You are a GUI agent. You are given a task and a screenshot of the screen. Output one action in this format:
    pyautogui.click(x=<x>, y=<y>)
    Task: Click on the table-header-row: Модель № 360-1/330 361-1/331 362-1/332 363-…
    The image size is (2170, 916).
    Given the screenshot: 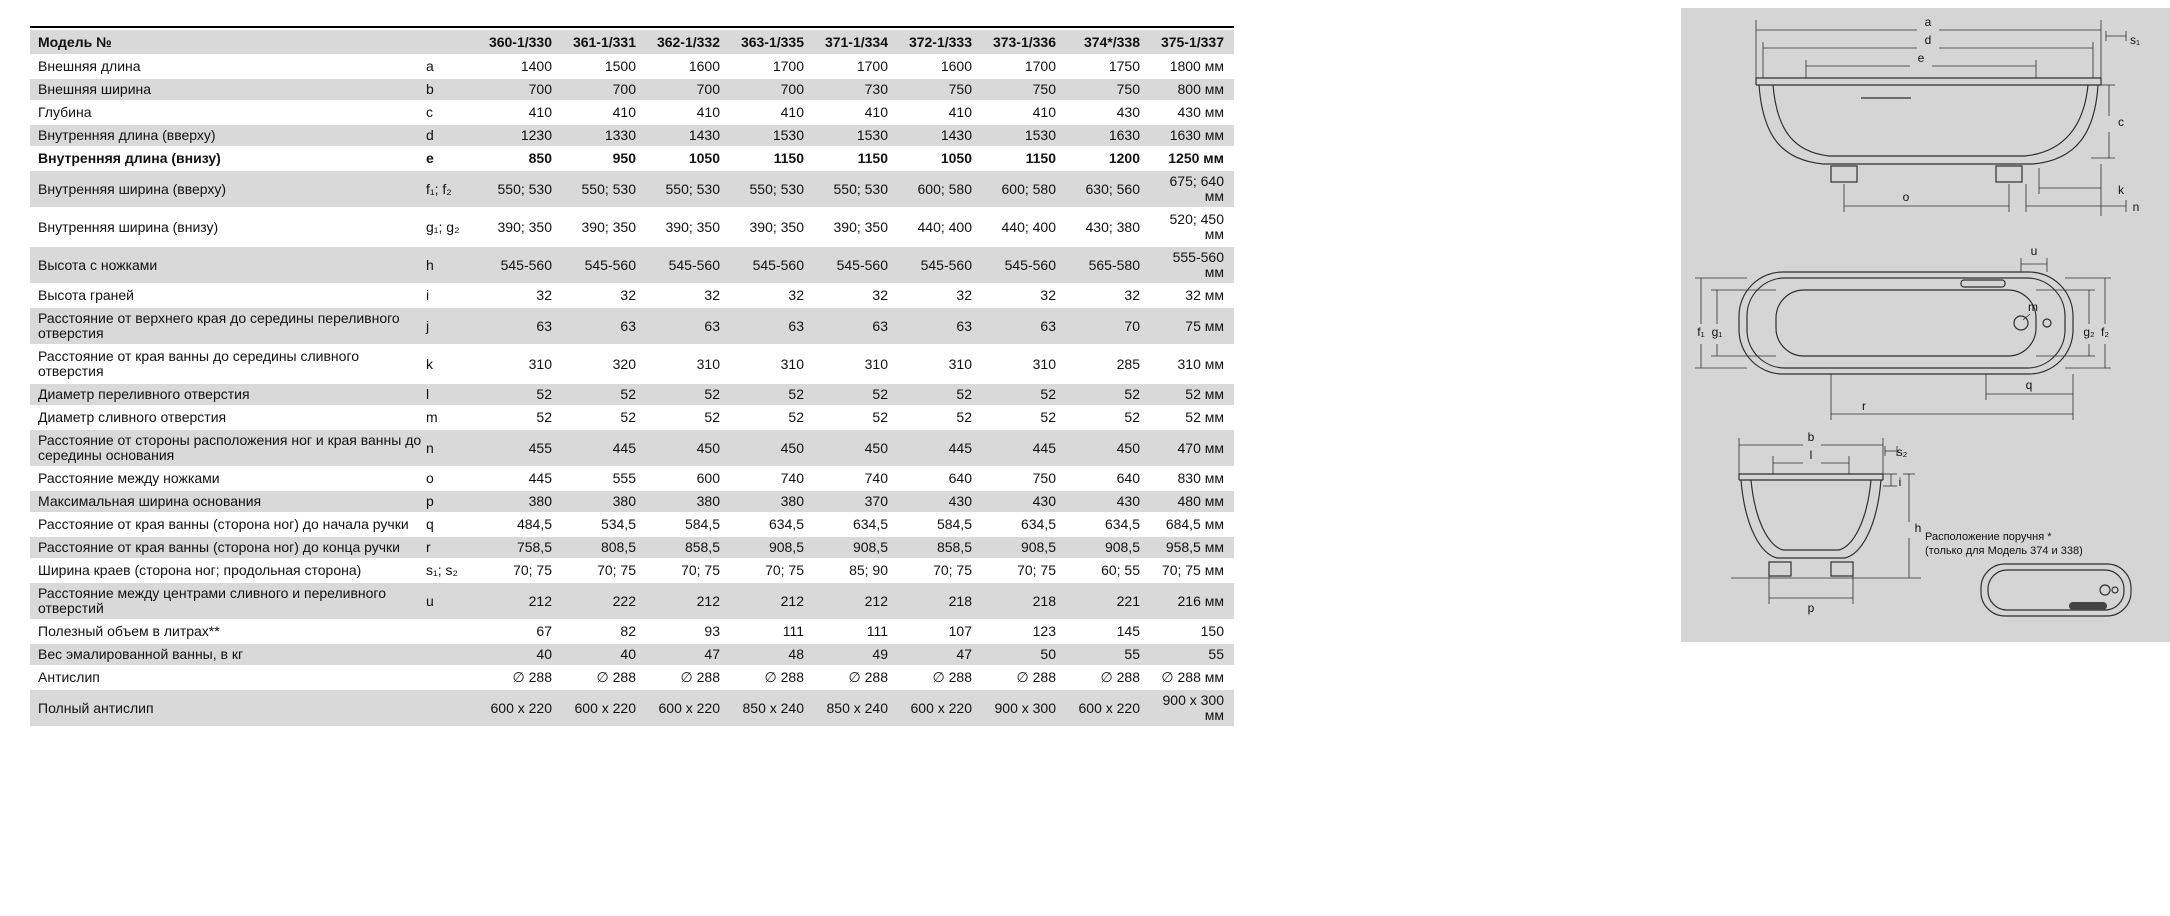 What is the action you would take?
    pyautogui.click(x=632, y=42)
    